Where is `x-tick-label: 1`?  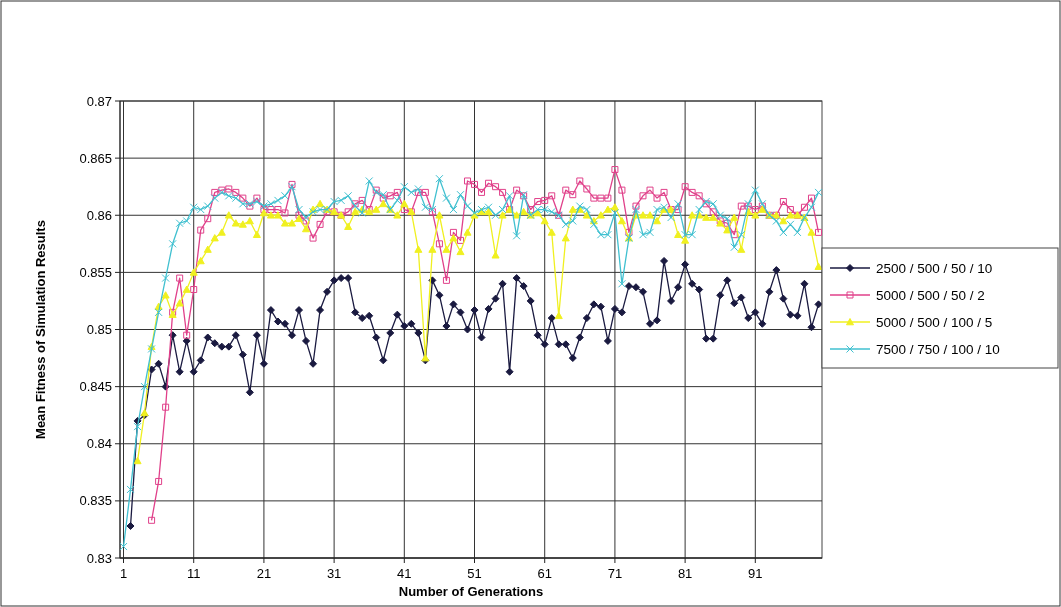 x-tick-label: 1 is located at coordinates (123, 573).